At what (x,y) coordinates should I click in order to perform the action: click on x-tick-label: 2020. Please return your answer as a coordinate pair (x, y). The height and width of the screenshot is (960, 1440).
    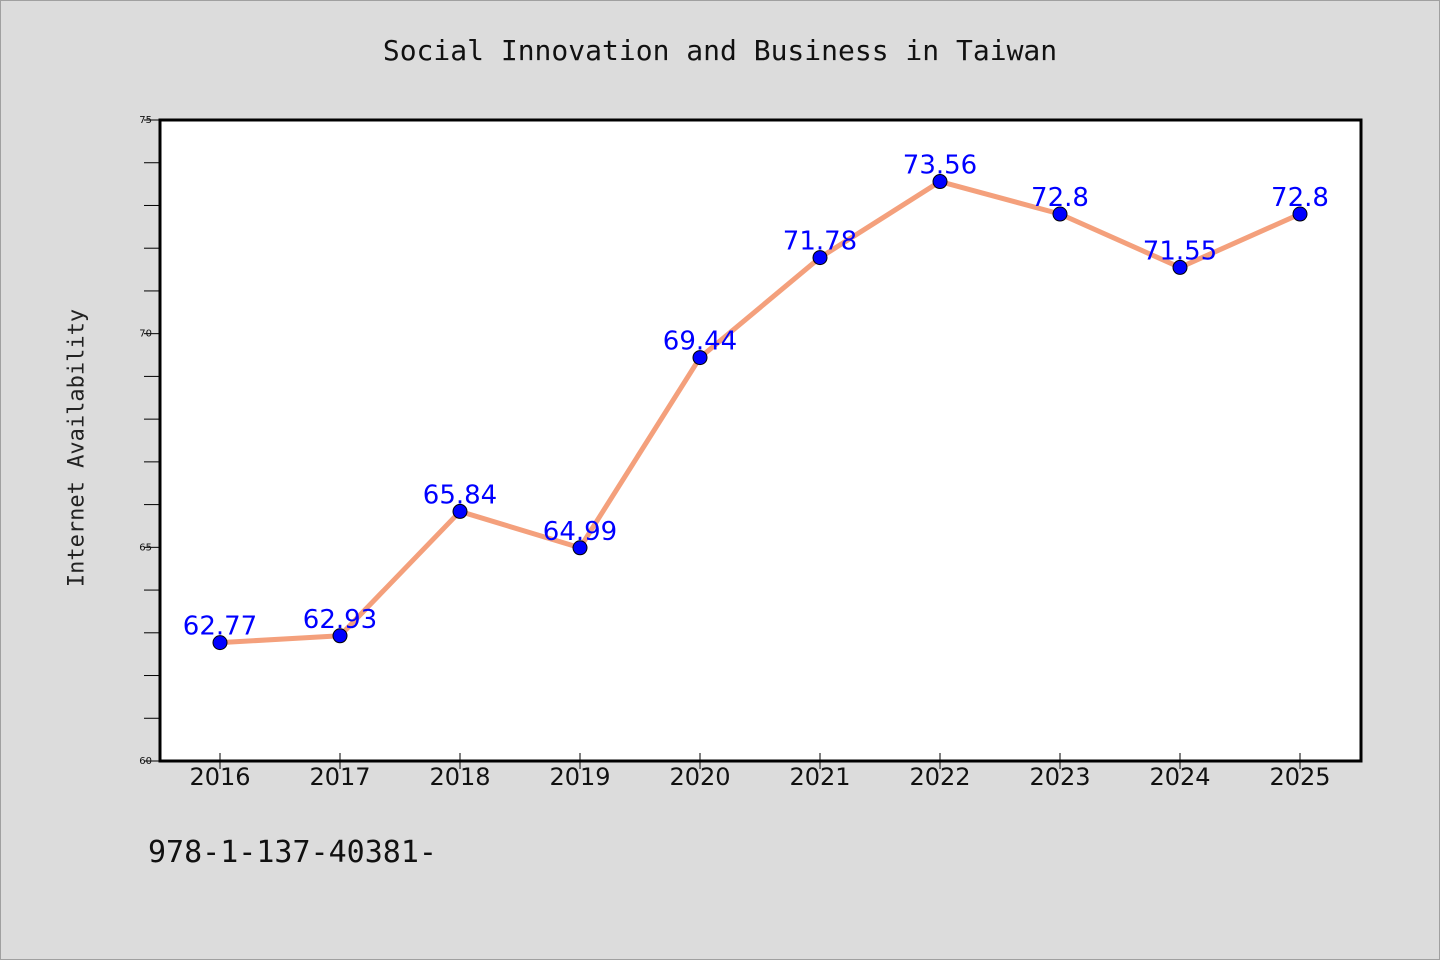
    Looking at the image, I should click on (699, 777).